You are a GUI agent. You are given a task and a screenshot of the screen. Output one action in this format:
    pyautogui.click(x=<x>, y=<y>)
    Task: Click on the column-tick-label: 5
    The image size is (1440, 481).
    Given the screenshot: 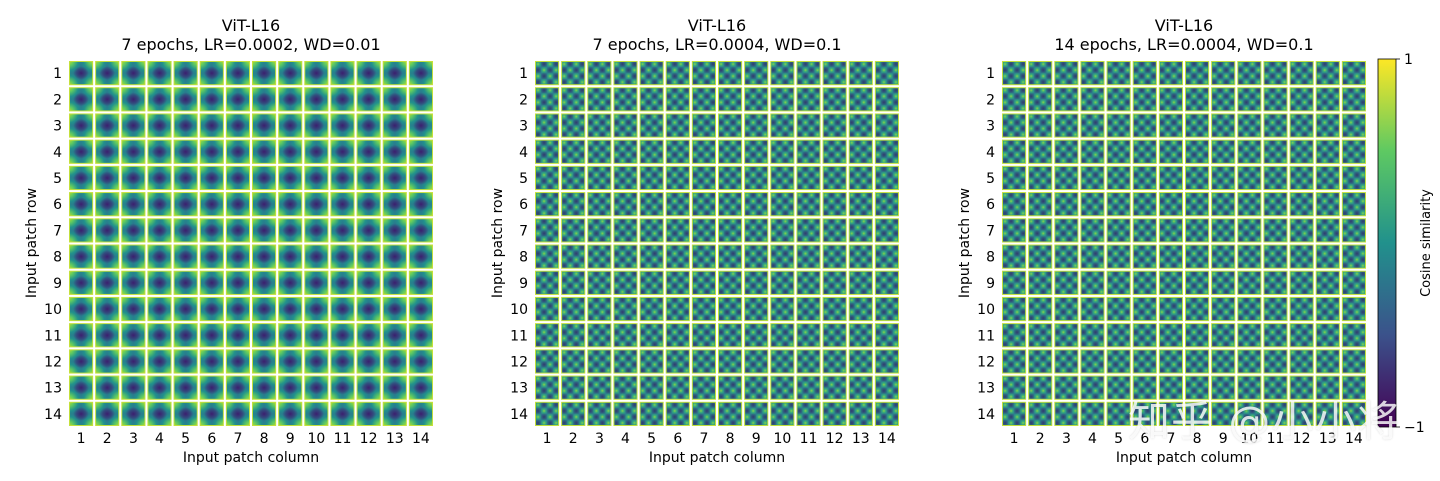 What is the action you would take?
    pyautogui.click(x=1118, y=439)
    